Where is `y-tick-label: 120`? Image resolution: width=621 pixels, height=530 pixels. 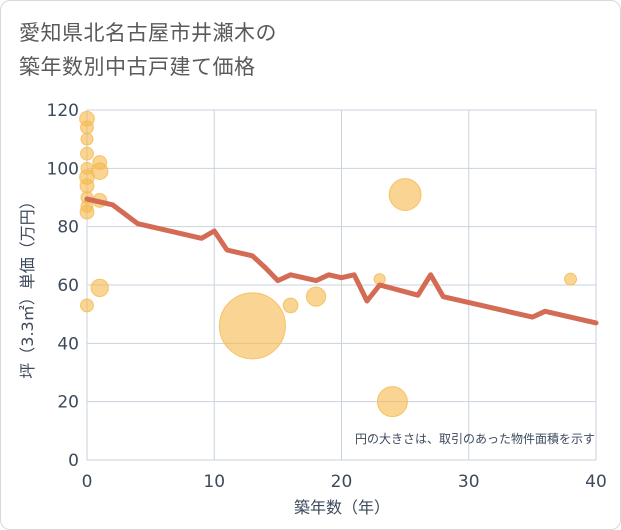 y-tick-label: 120 is located at coordinates (63, 111).